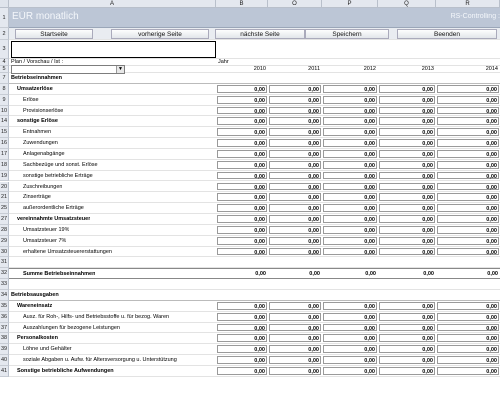 This screenshot has height=407, width=500. What do you see at coordinates (4, 111) in the screenshot?
I see `row-header: 10` at bounding box center [4, 111].